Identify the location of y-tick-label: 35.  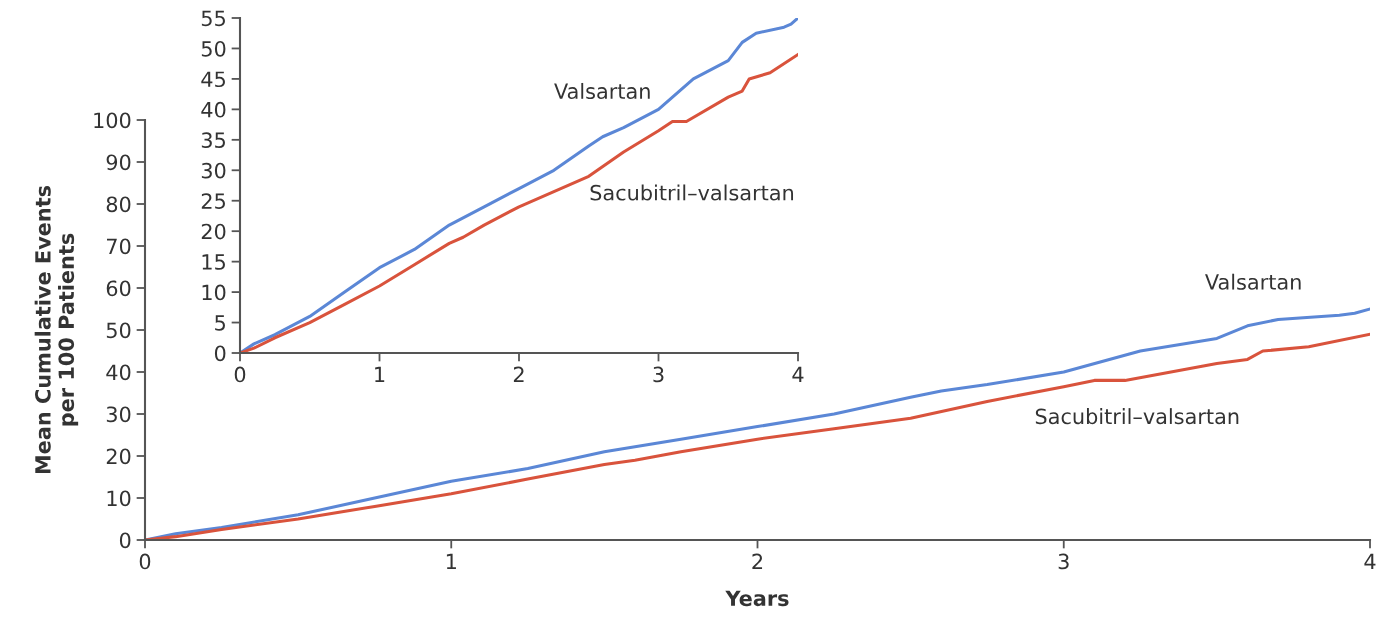
(213, 140).